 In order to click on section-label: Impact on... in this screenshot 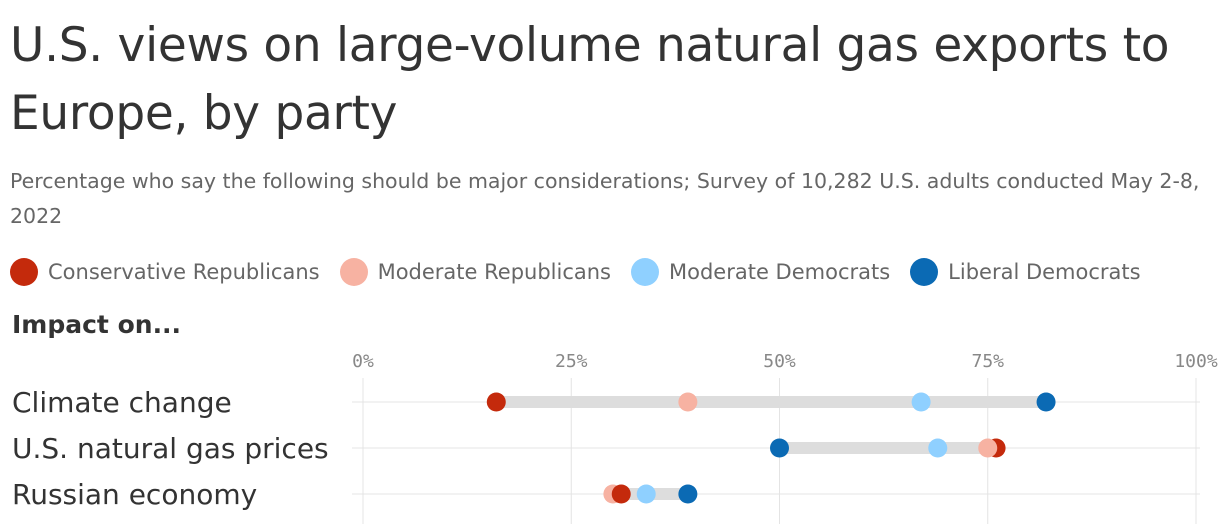, I will do `click(97, 324)`.